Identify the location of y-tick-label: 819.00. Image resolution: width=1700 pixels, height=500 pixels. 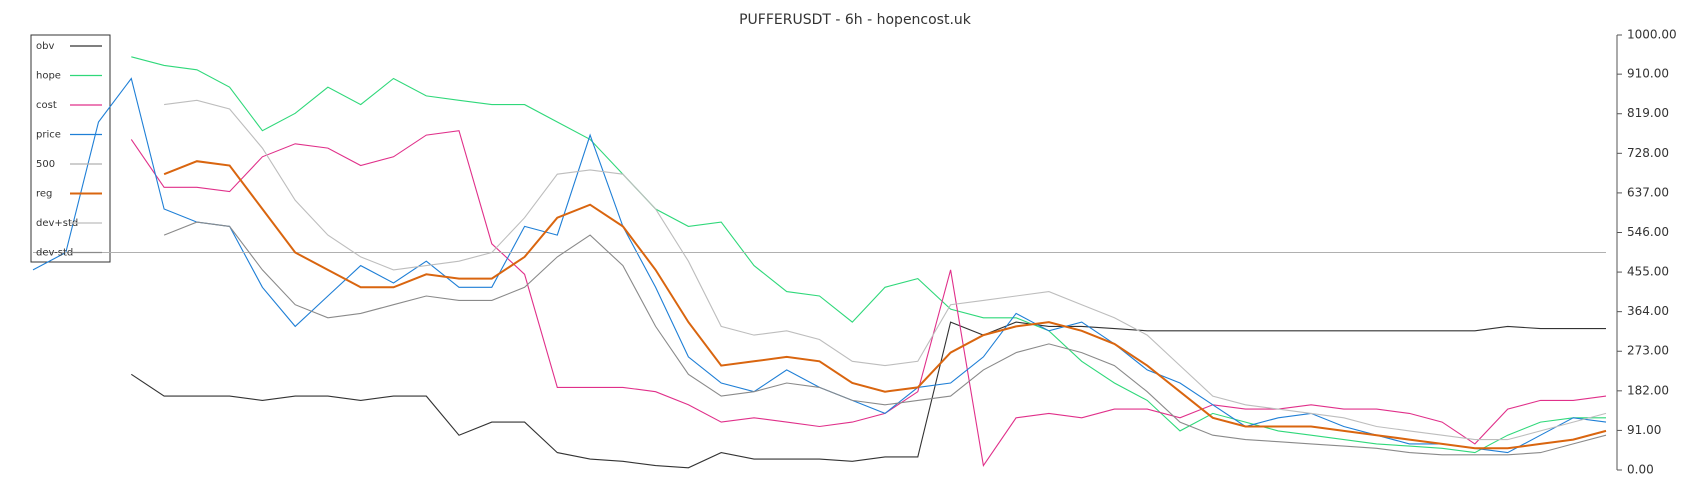
(1648, 113).